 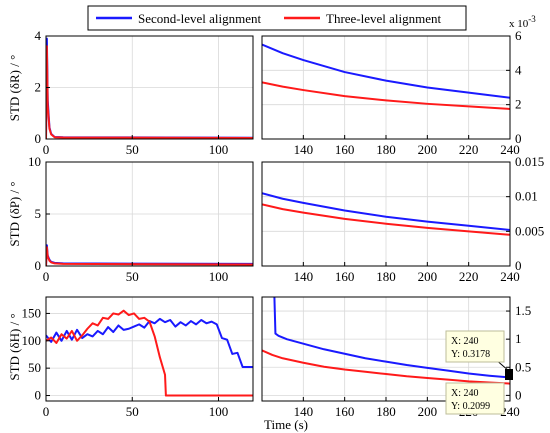 What do you see at coordinates (34, 367) in the screenshot?
I see `y-tick-label: 50` at bounding box center [34, 367].